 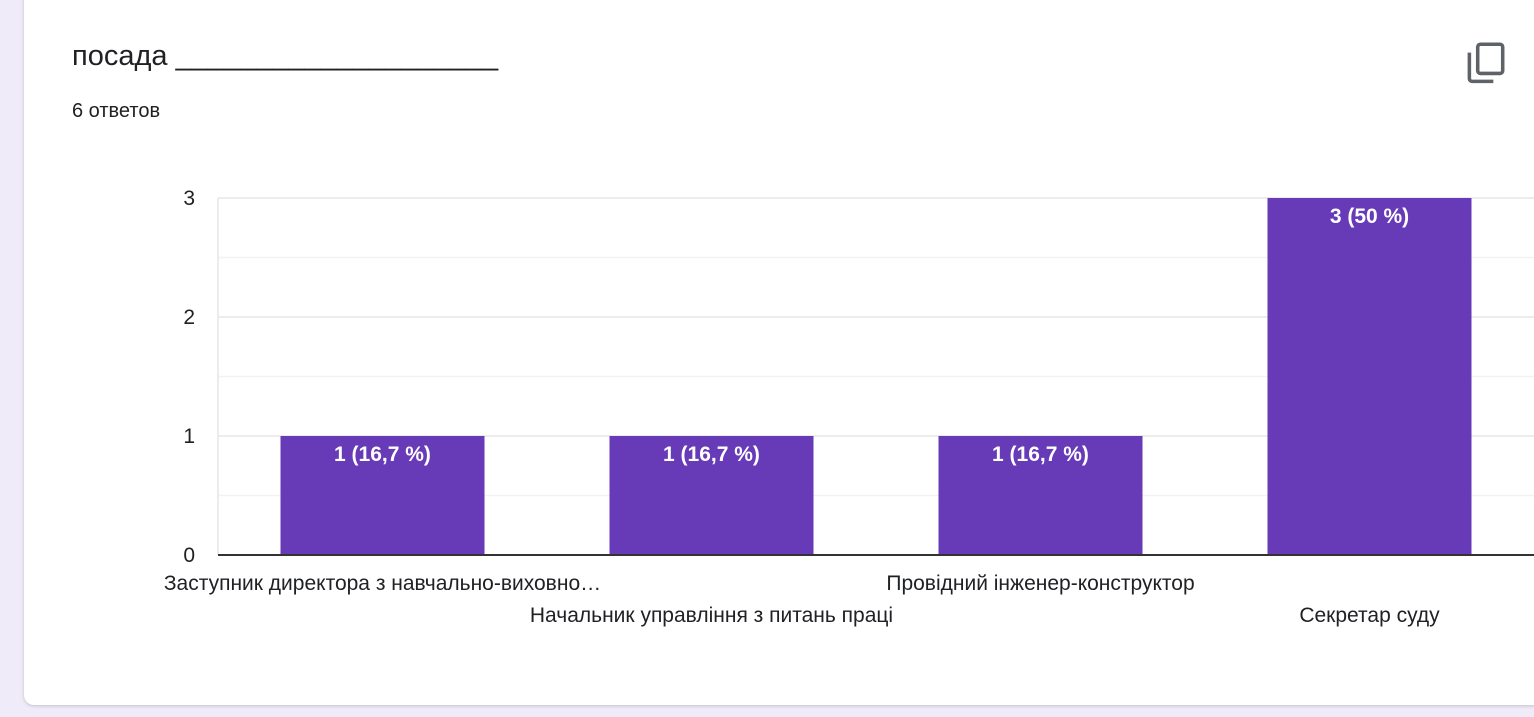 What do you see at coordinates (1369, 615) in the screenshot?
I see `x-category-label: Секретар суду` at bounding box center [1369, 615].